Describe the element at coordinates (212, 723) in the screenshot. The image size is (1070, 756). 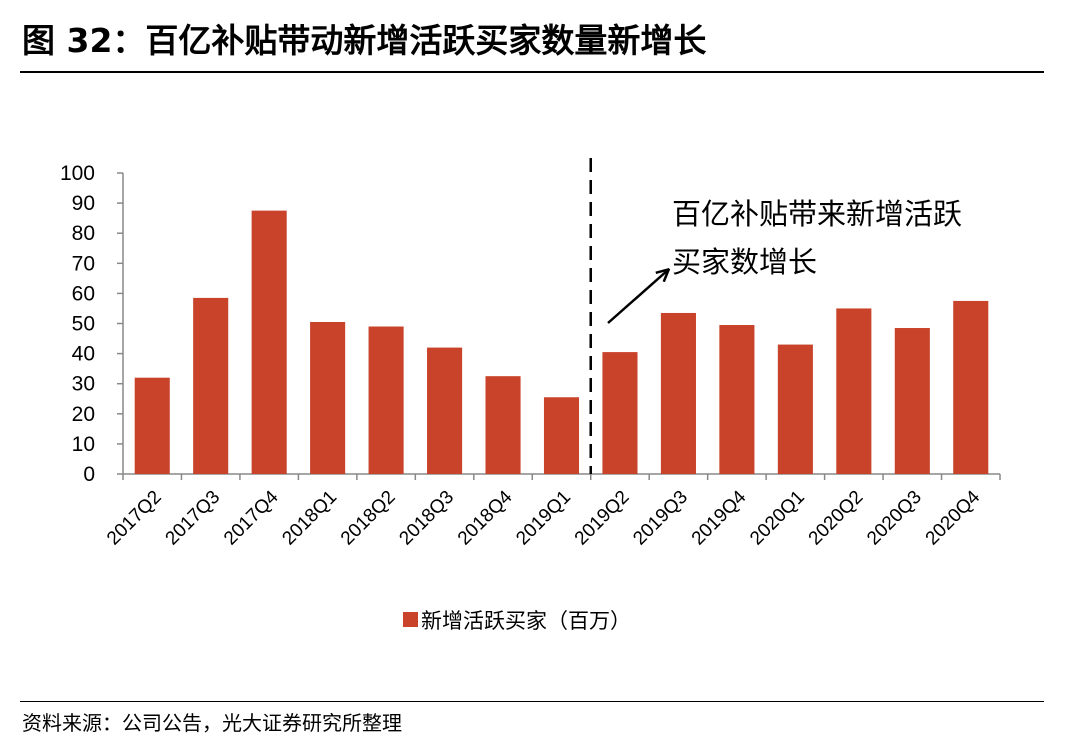
I see `source-note: 资料来源：公司公告，光大证券研究所整理` at that location.